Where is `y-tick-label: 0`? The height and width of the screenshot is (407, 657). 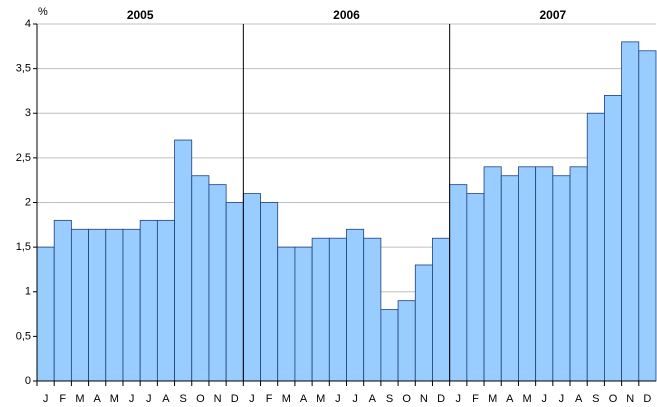
y-tick-label: 0 is located at coordinates (28, 381).